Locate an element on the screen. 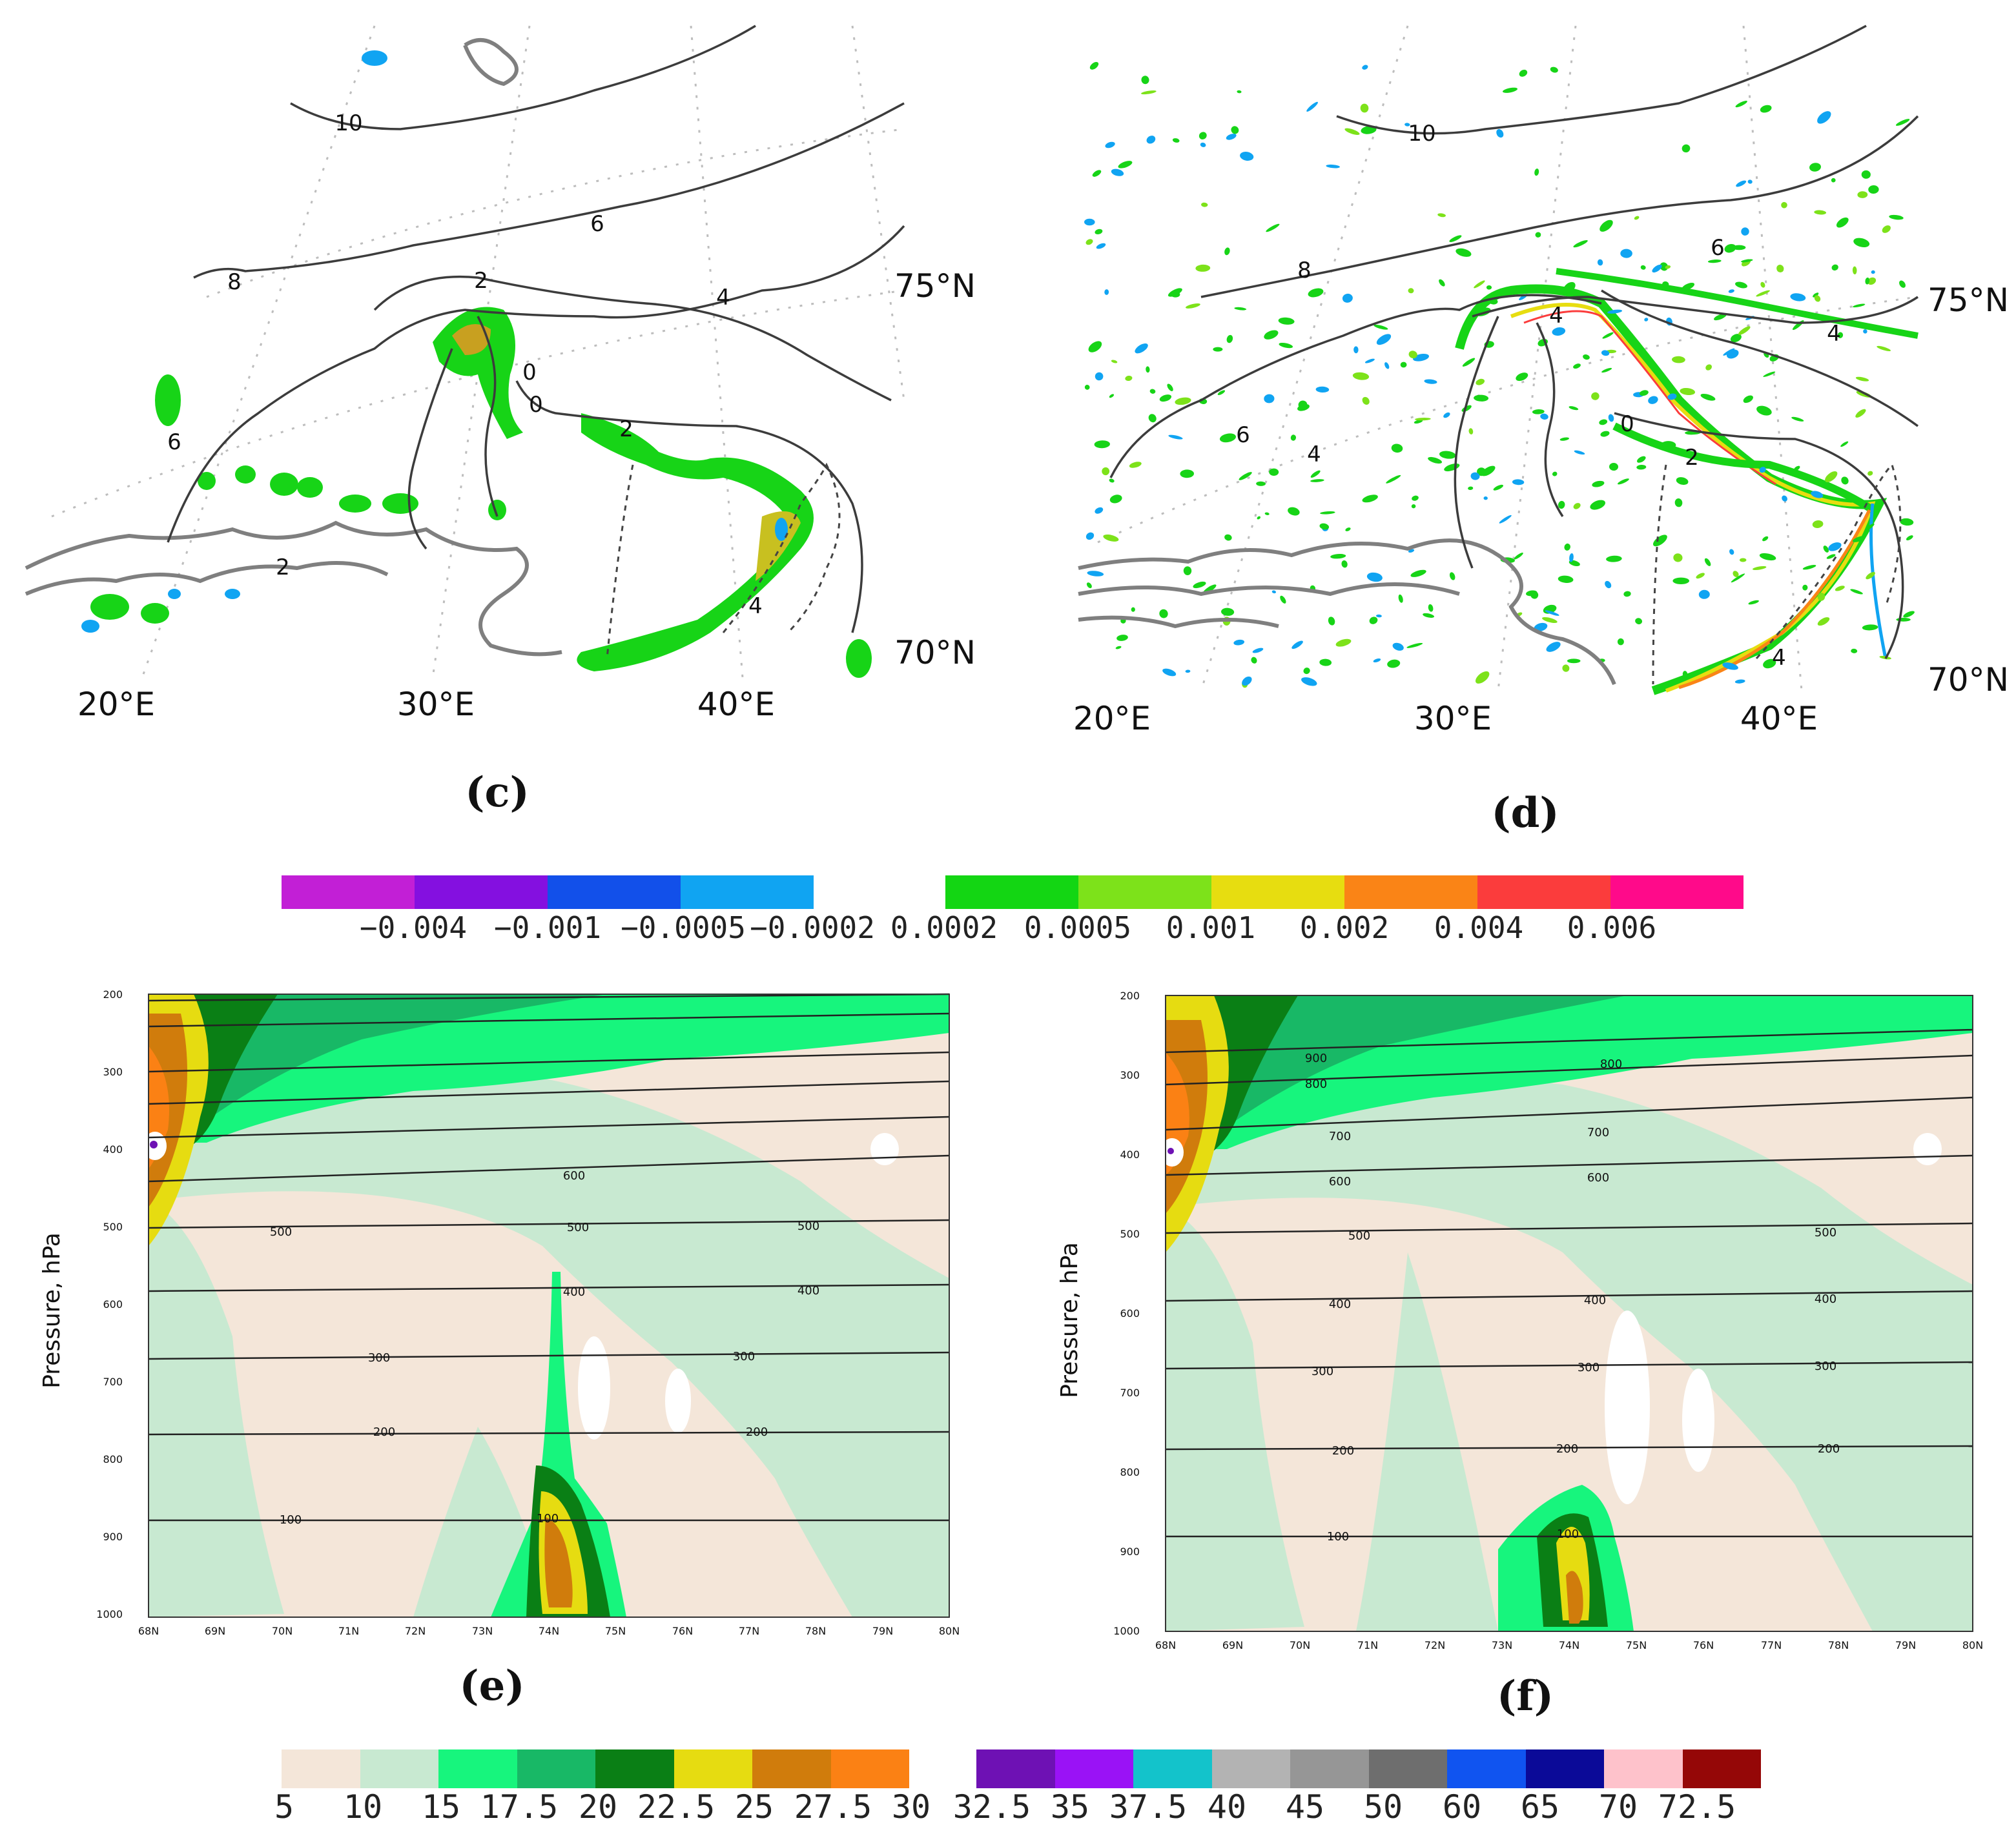 Image resolution: width=2016 pixels, height=1836 pixels. contour-label: 400 is located at coordinates (1340, 1304).